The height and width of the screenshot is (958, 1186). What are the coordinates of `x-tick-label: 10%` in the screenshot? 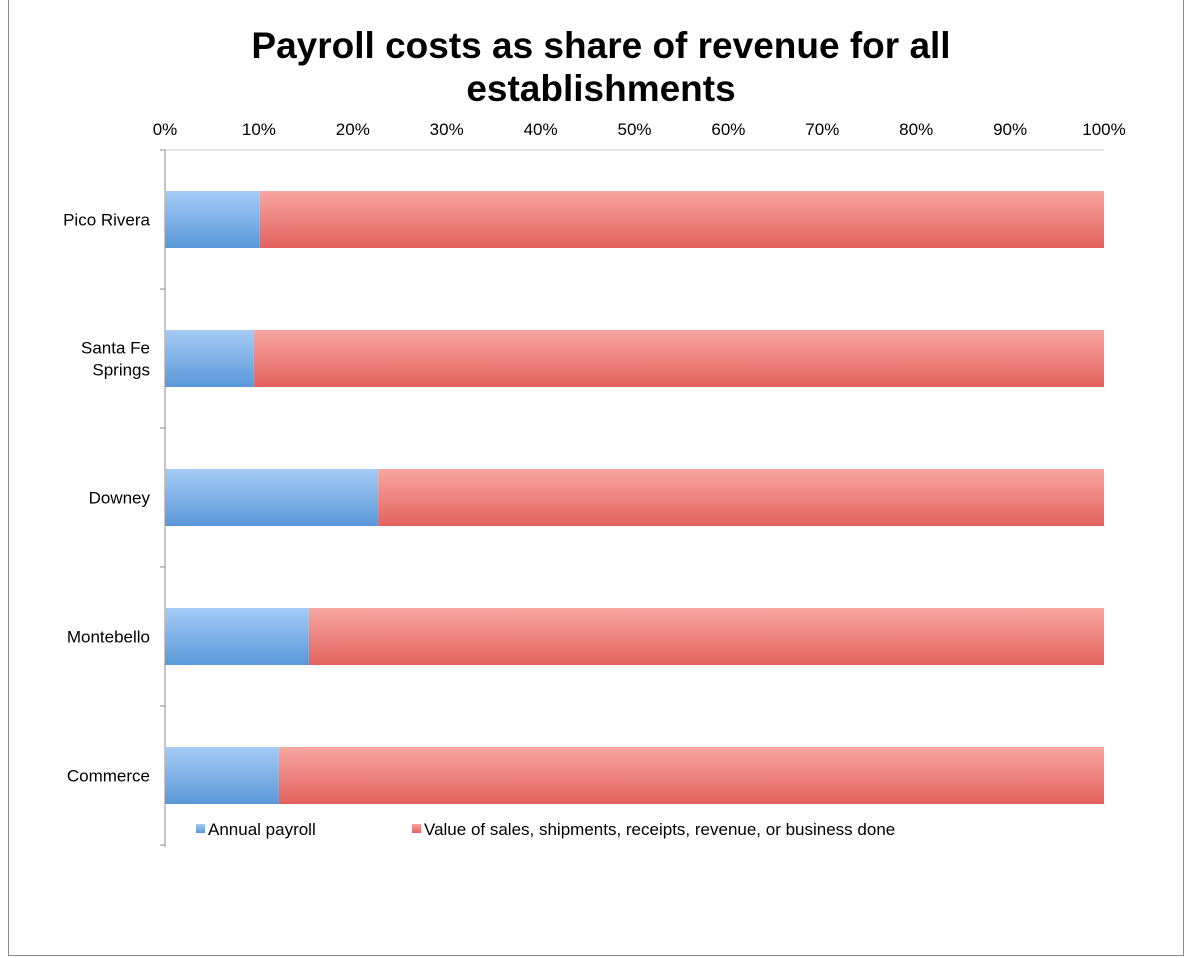 It's located at (259, 129).